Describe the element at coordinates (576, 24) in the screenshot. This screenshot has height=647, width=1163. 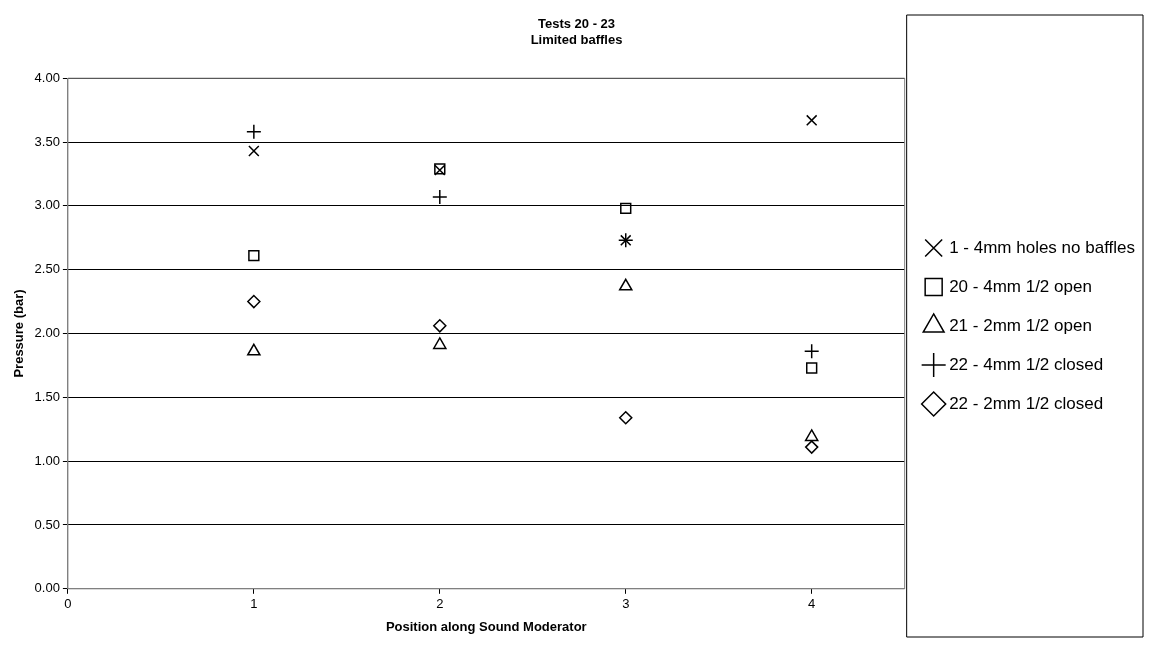
I see `chart-title: Tests 20 - 23` at that location.